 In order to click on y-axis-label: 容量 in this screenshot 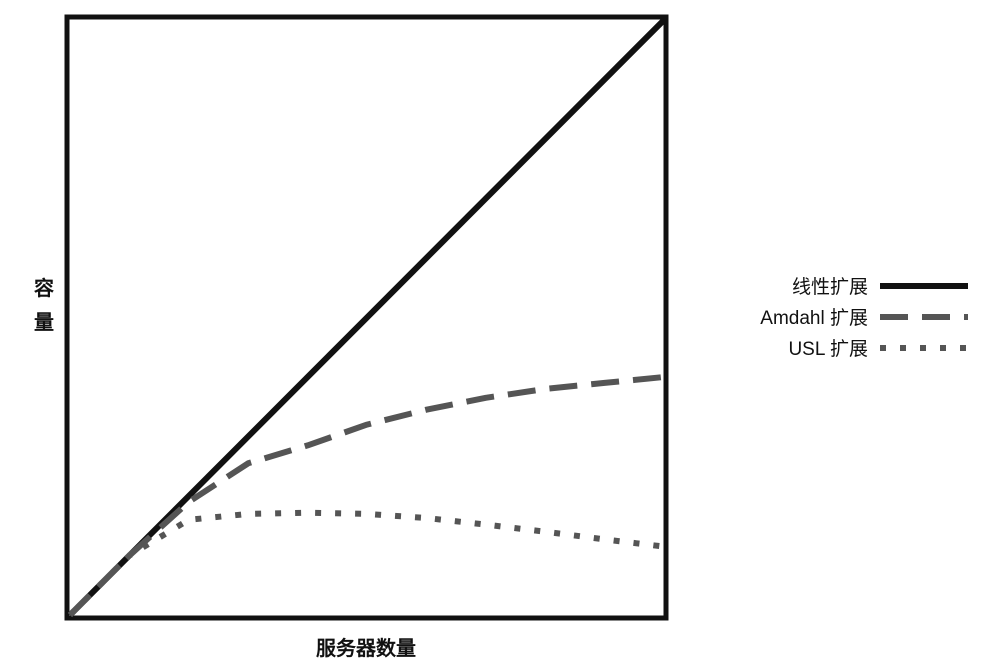, I will do `click(44, 305)`.